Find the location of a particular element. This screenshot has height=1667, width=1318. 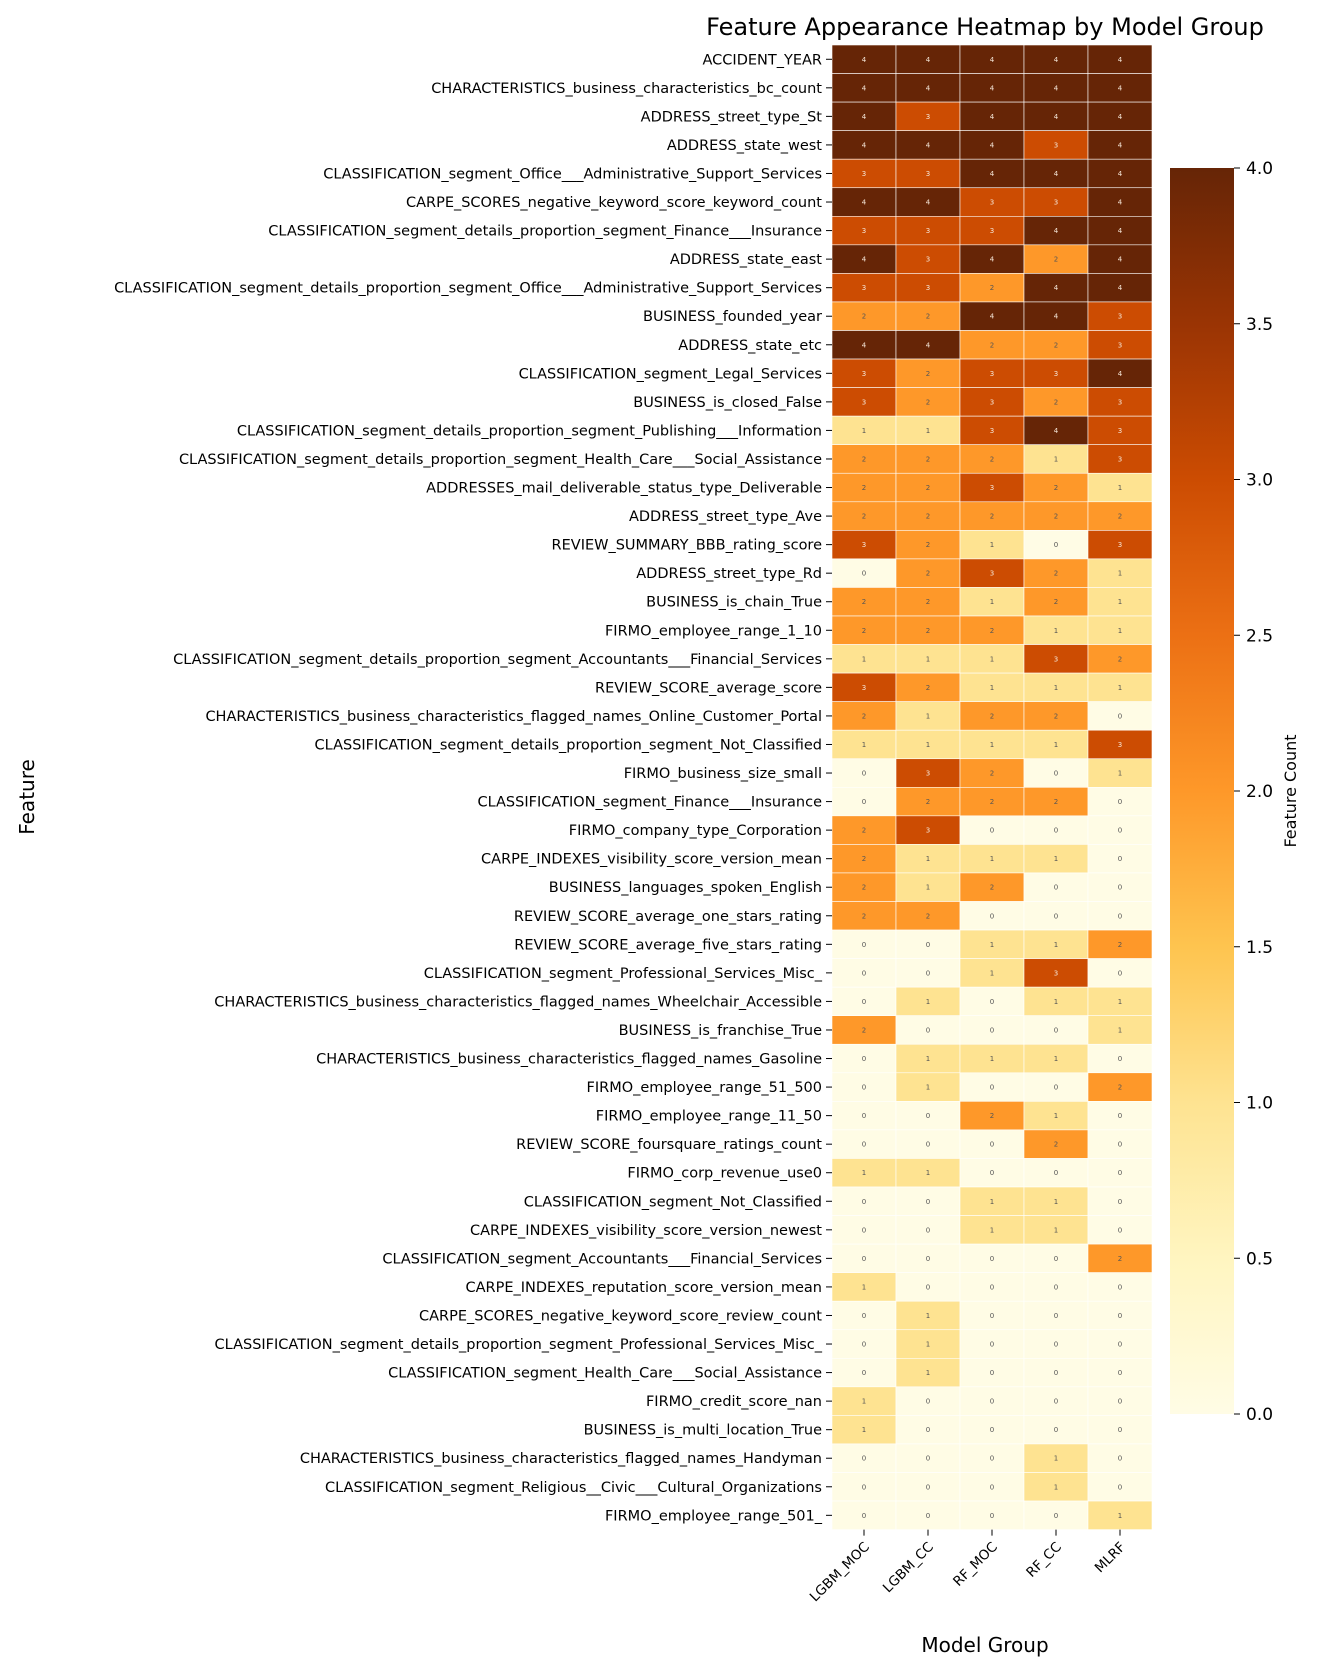

colorbar-tick-label: 1.5 is located at coordinates (1259, 948).